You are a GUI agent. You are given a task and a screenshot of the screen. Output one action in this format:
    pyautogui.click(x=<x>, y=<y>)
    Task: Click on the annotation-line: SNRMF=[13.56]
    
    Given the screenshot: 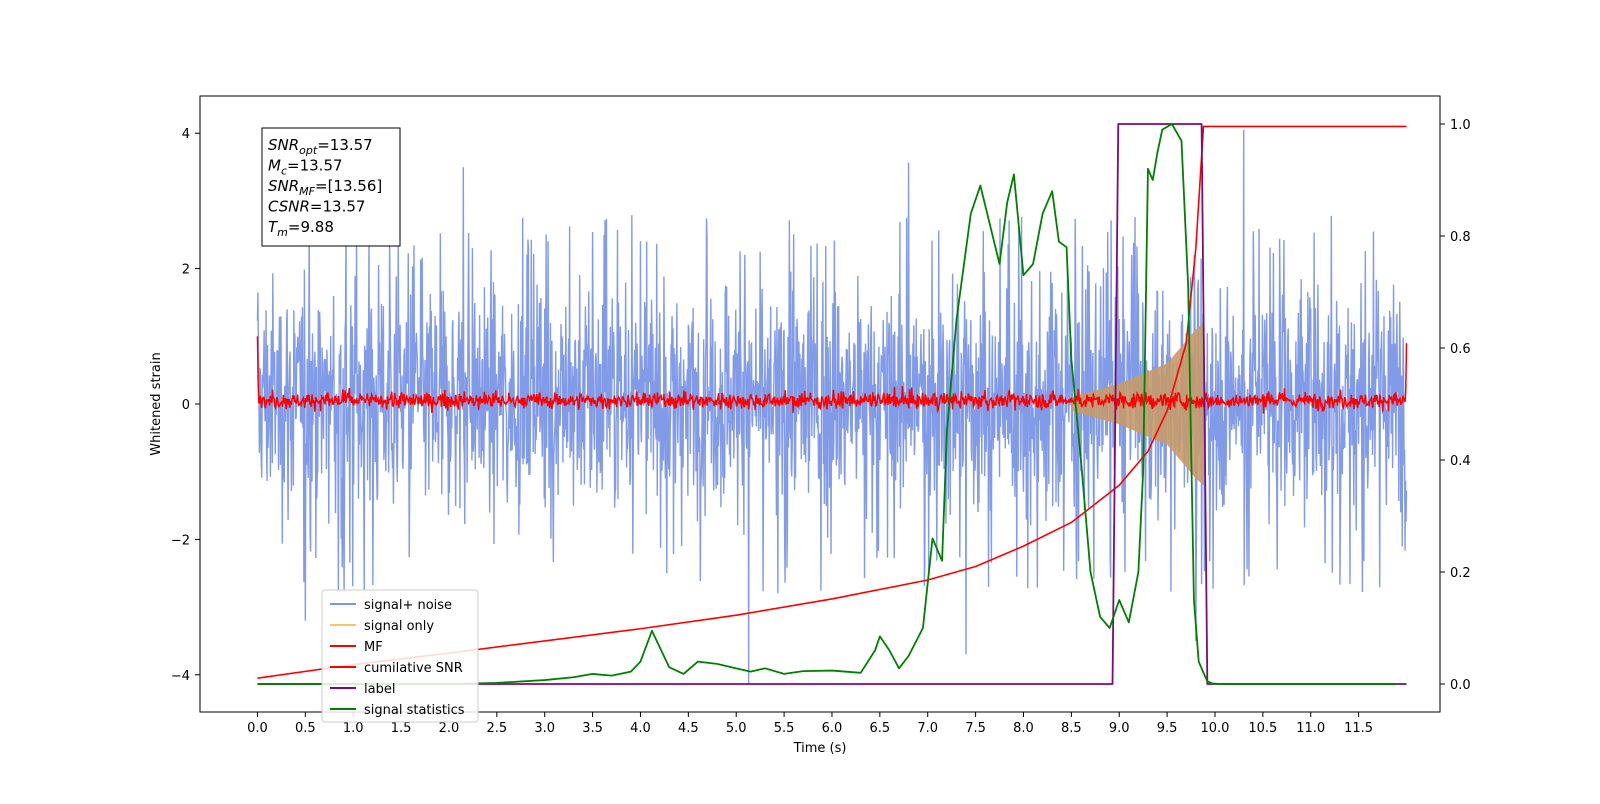 What is the action you would take?
    pyautogui.click(x=325, y=187)
    